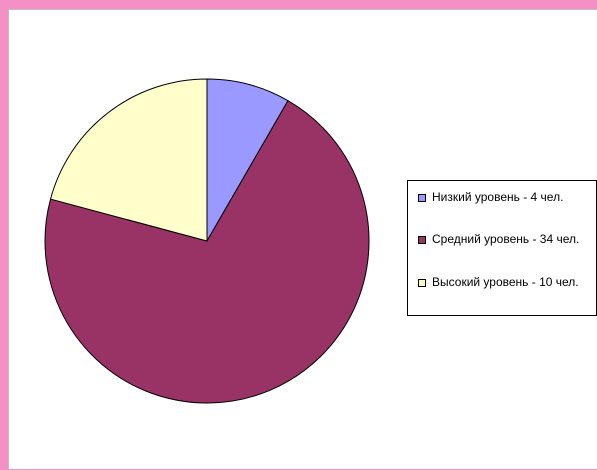 The width and height of the screenshot is (597, 470). What do you see at coordinates (422, 283) in the screenshot?
I see `legend-swatch-high` at bounding box center [422, 283].